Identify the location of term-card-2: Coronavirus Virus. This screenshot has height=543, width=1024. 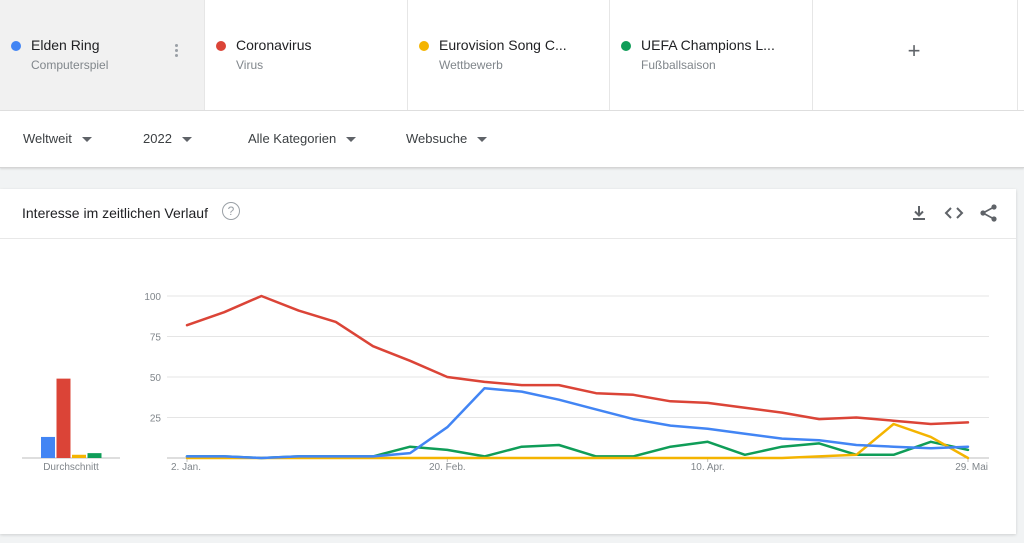
(306, 55).